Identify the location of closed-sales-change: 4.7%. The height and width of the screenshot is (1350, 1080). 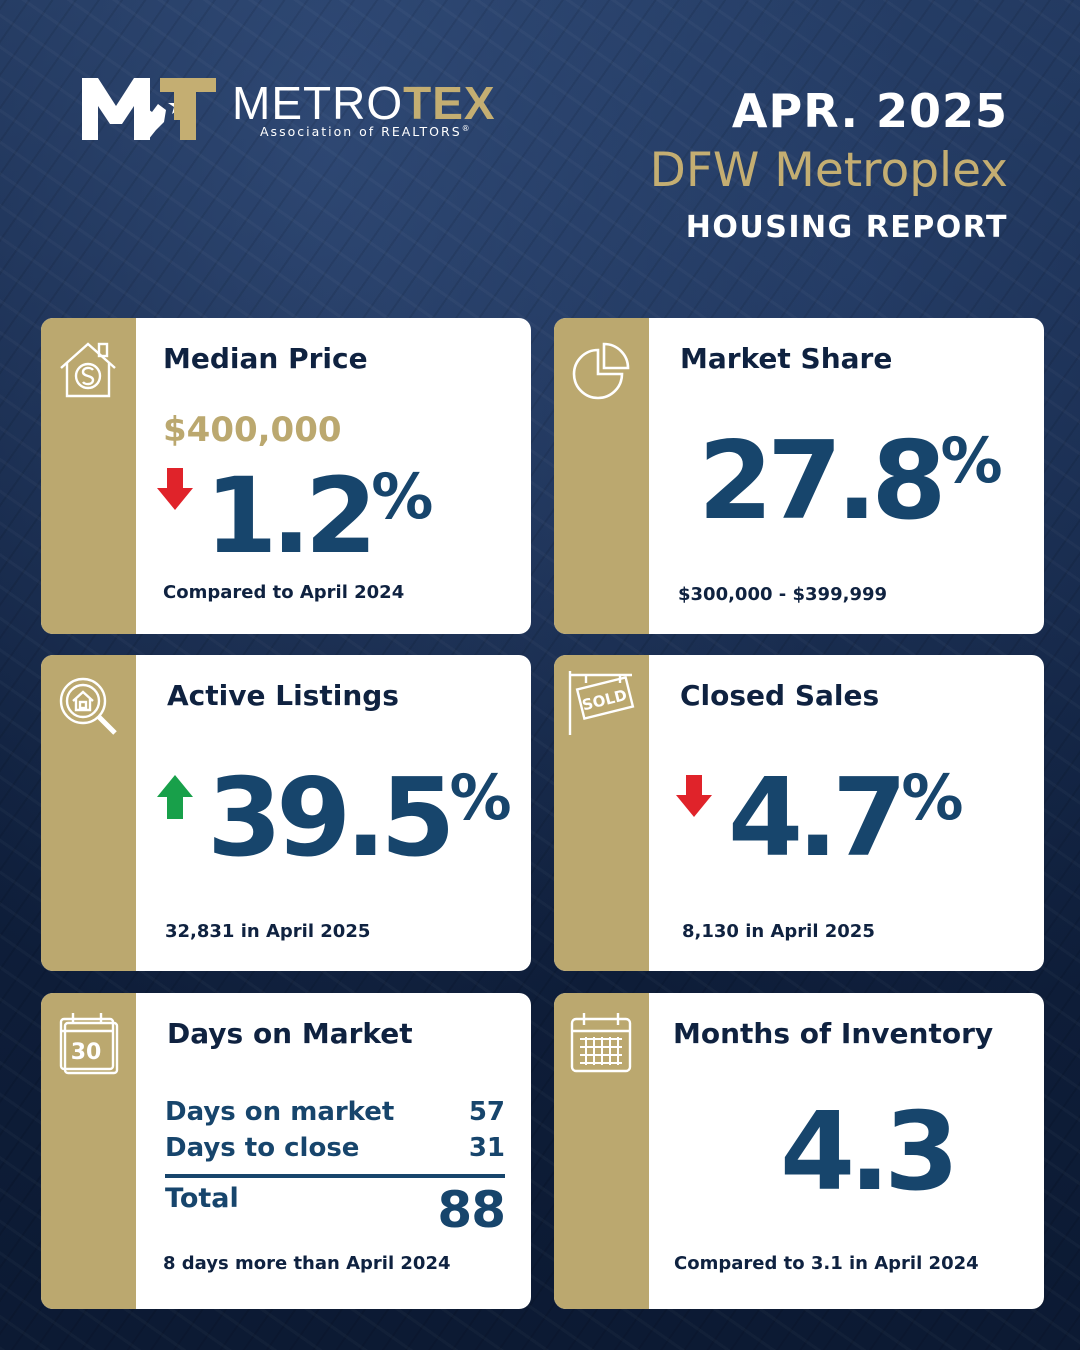
(845, 818).